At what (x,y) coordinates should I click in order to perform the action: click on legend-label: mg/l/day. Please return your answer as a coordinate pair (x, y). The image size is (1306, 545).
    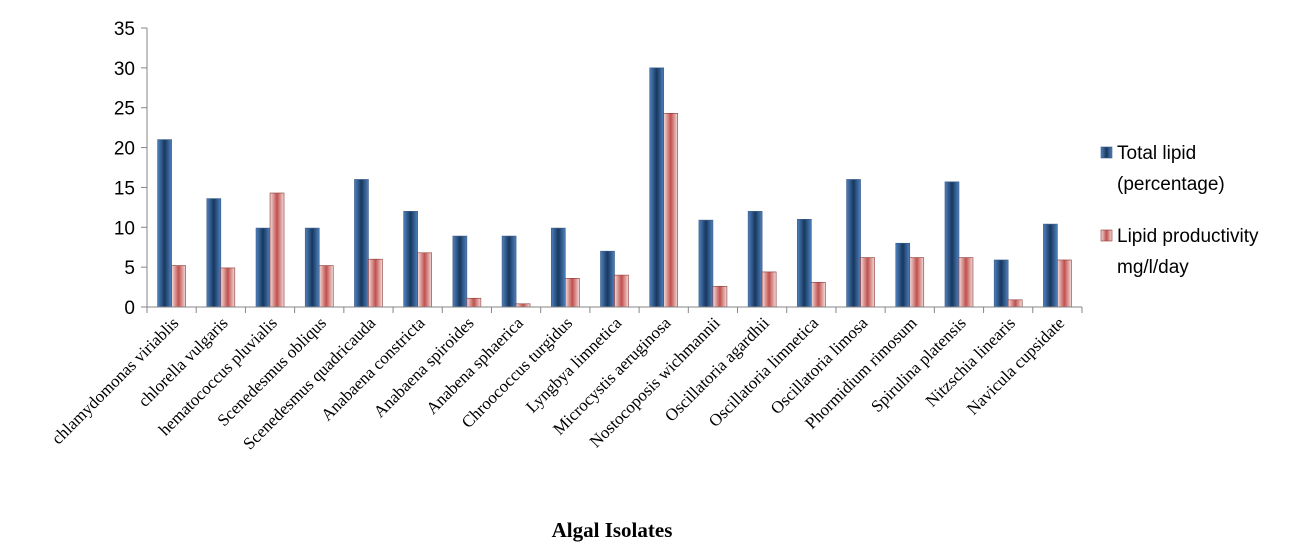
    Looking at the image, I should click on (1153, 267).